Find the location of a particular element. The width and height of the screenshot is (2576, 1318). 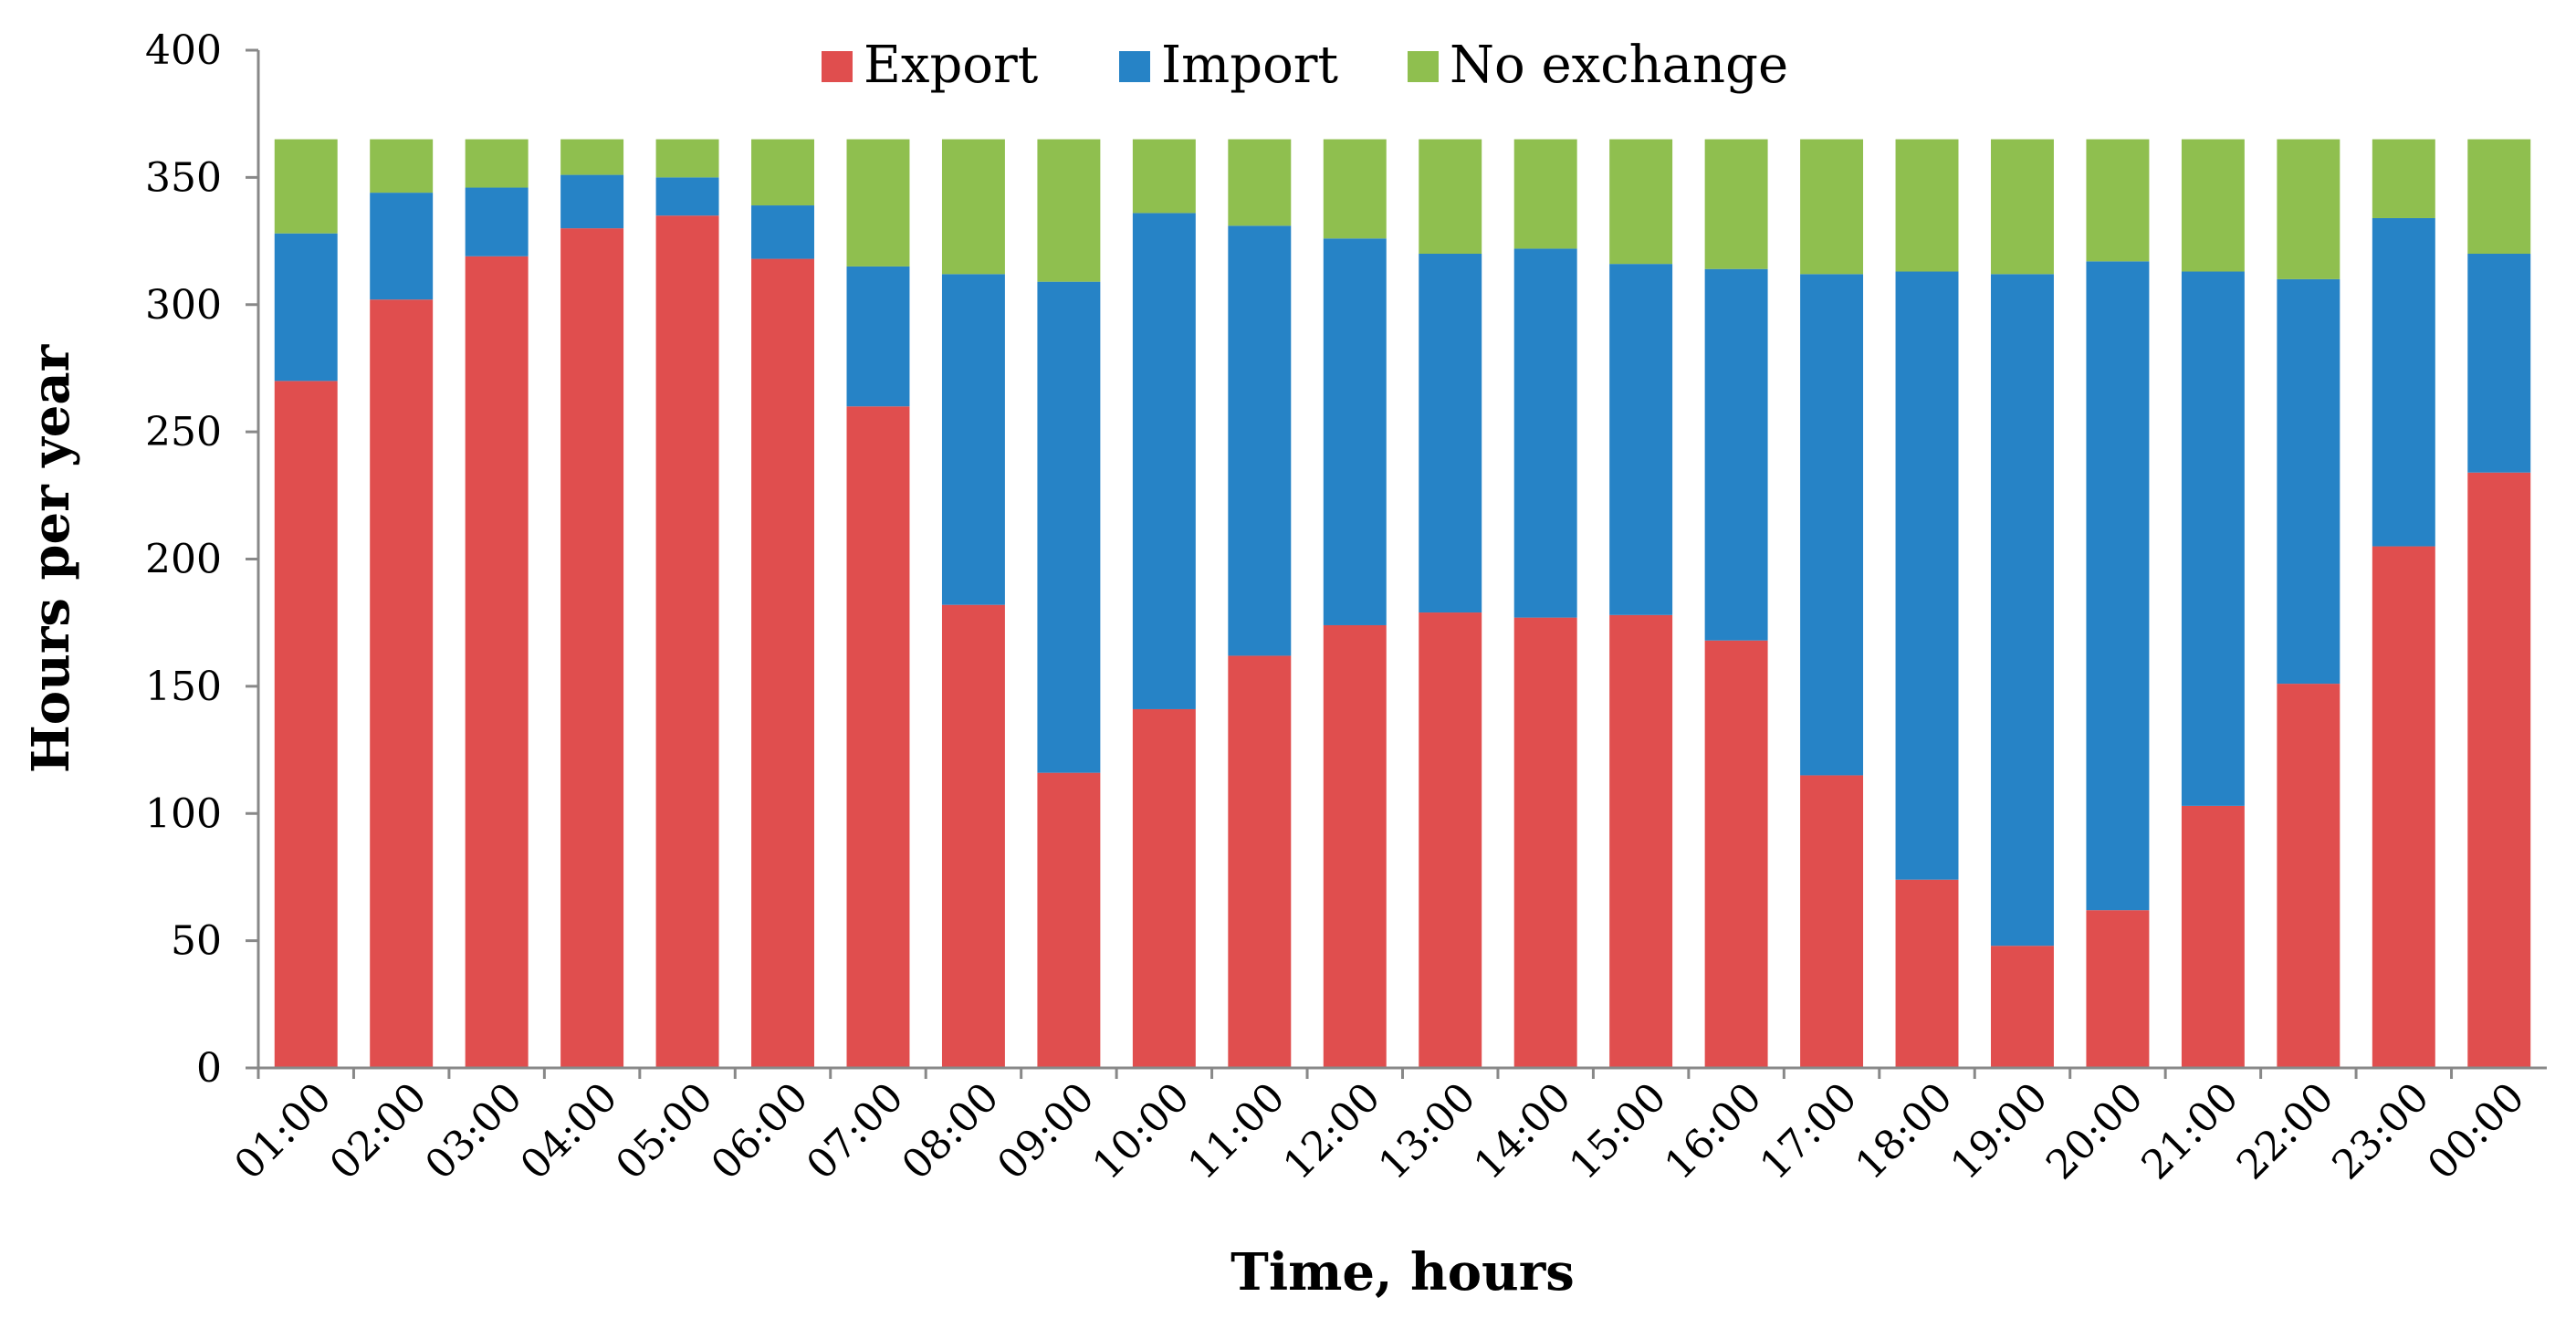

y-tick-label: 50 is located at coordinates (196, 941).